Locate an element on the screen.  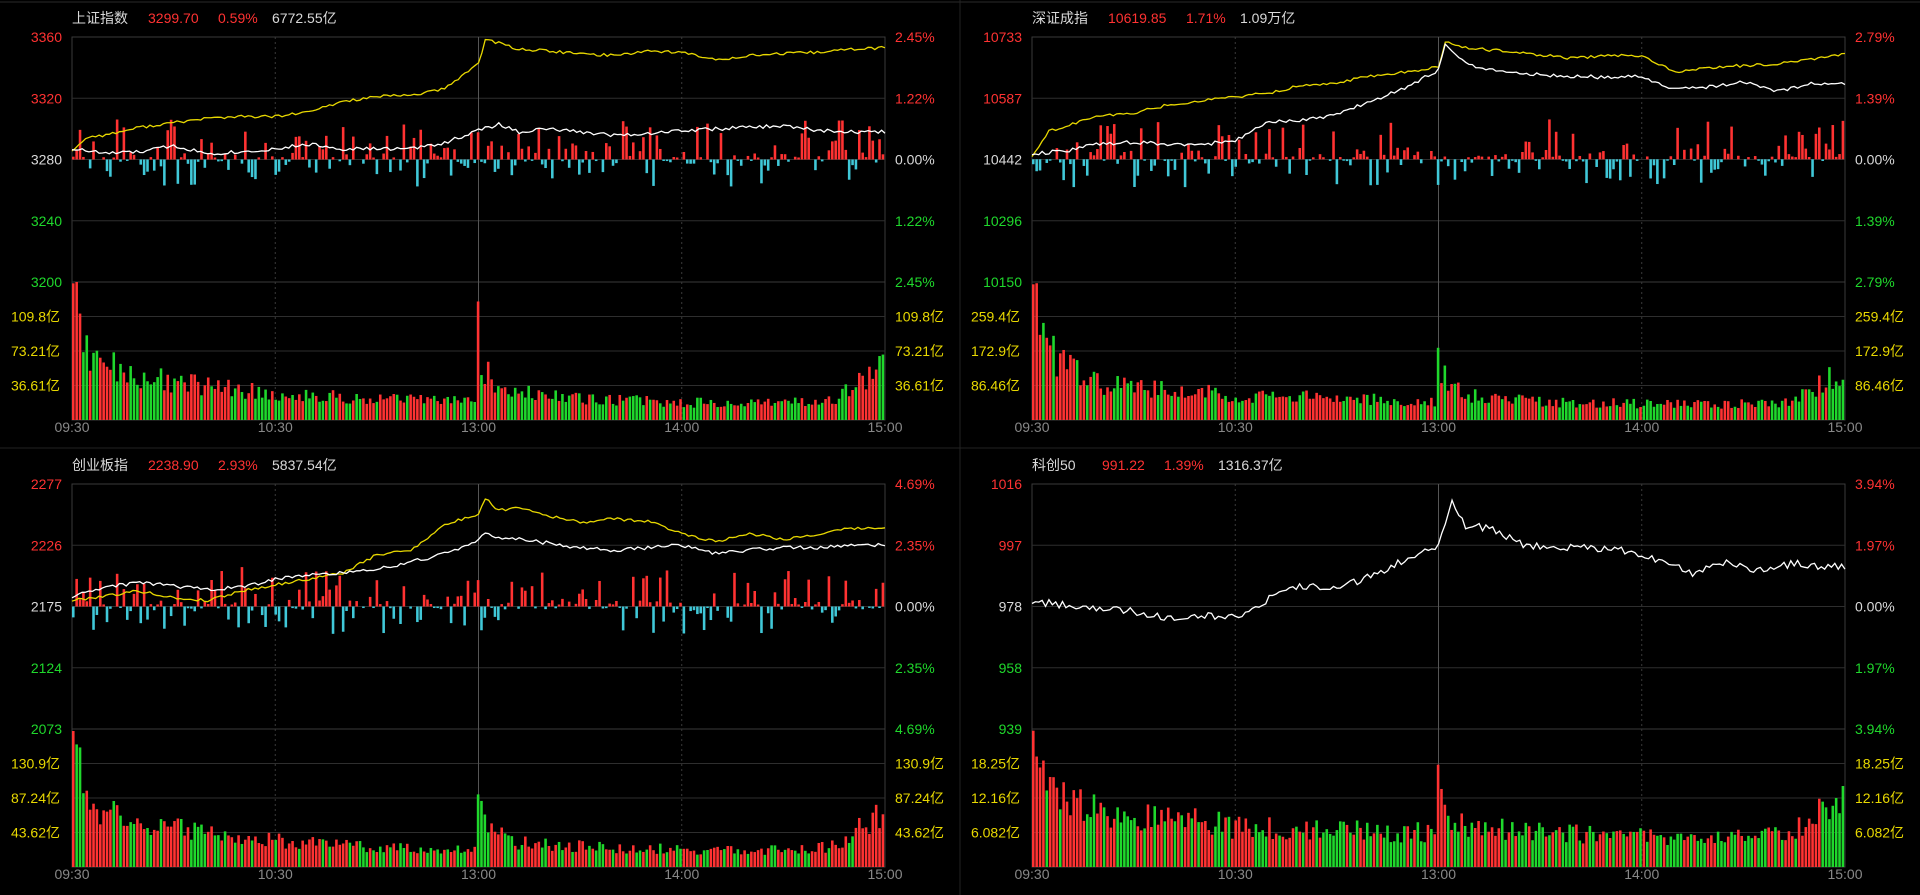
price-line is located at coordinates (478, 138).